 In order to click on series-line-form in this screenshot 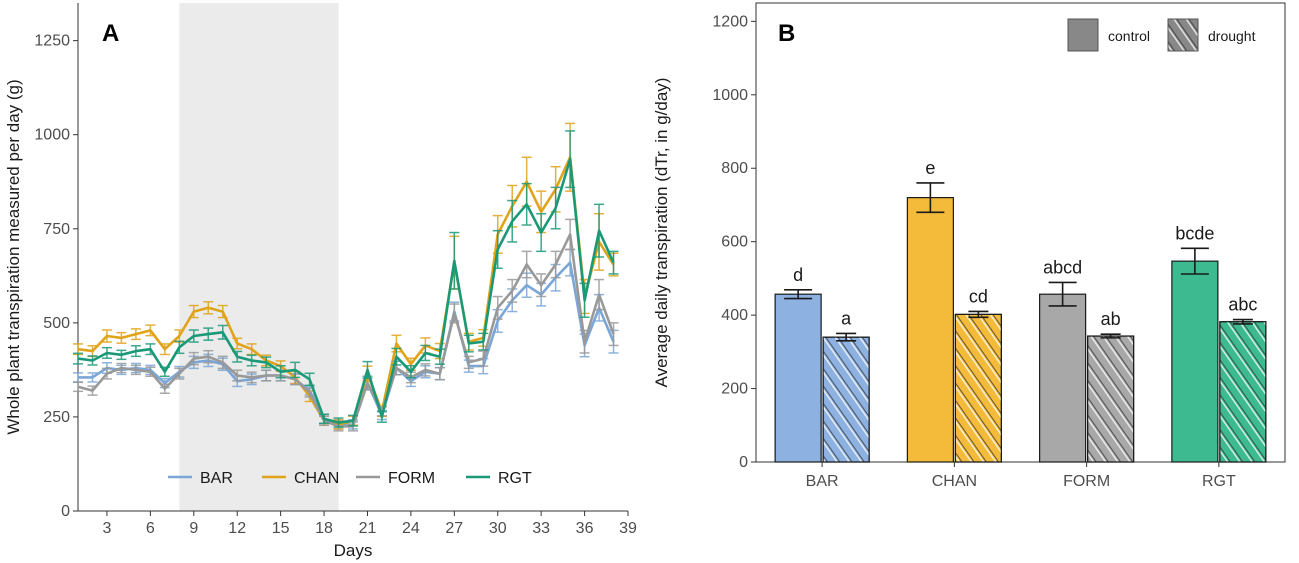, I will do `click(346, 330)`.